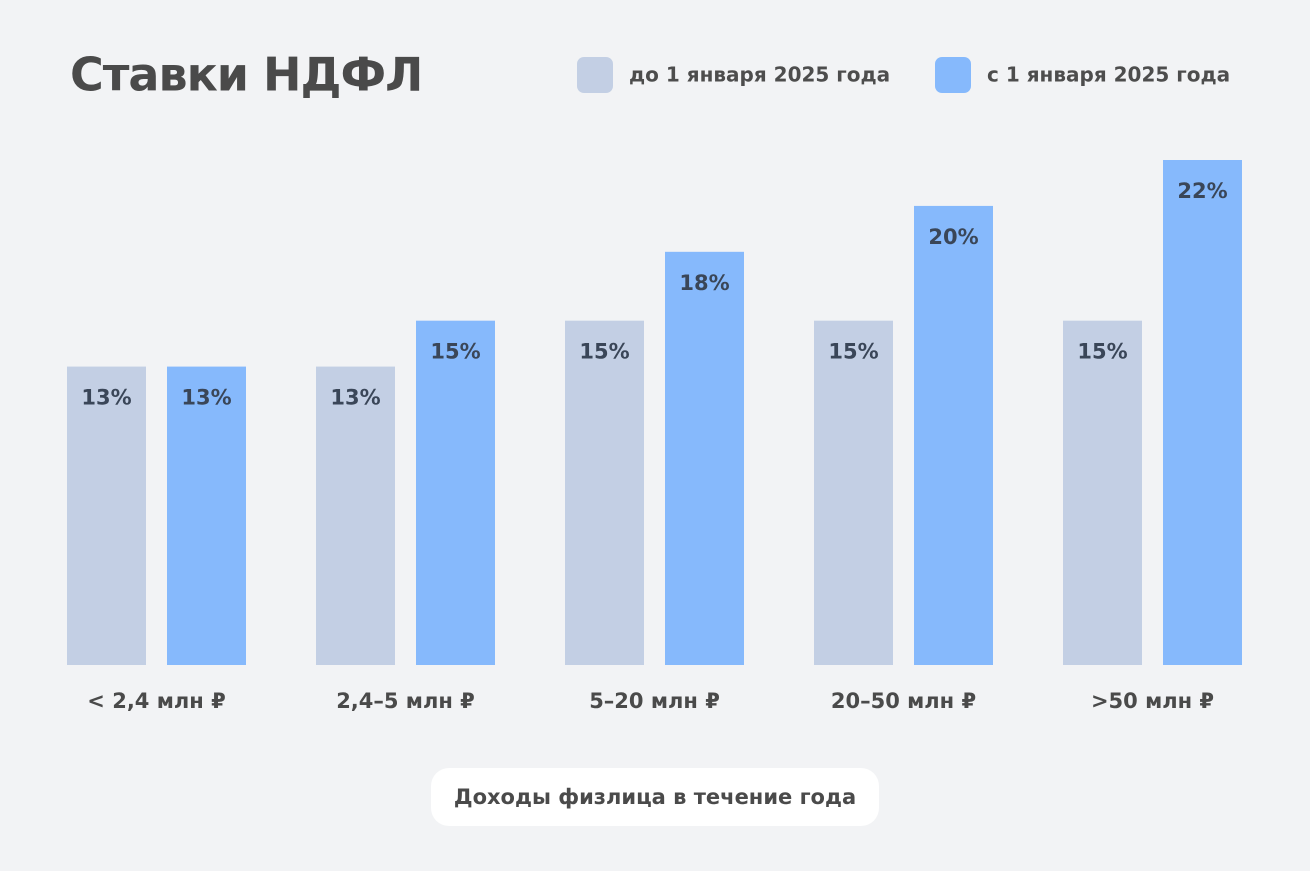 The width and height of the screenshot is (1310, 871). What do you see at coordinates (1202, 191) in the screenshot?
I see `value-label: 22%` at bounding box center [1202, 191].